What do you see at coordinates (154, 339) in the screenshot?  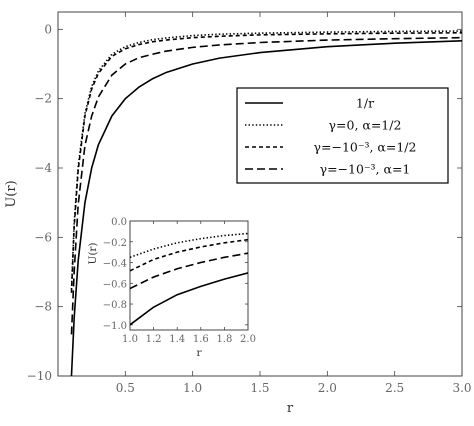 I see `inset-x-tick-label: 1.2` at bounding box center [154, 339].